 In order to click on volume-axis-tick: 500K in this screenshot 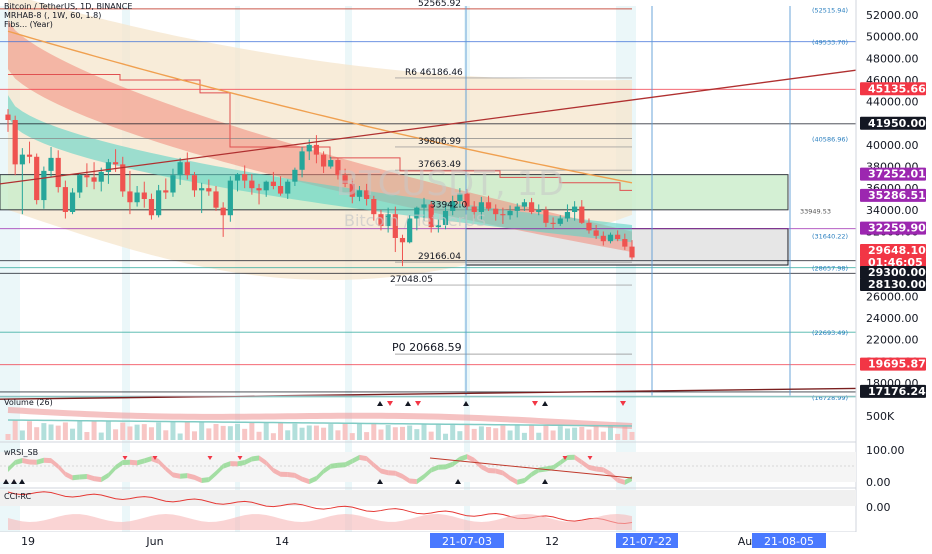, I will do `click(880, 416)`.